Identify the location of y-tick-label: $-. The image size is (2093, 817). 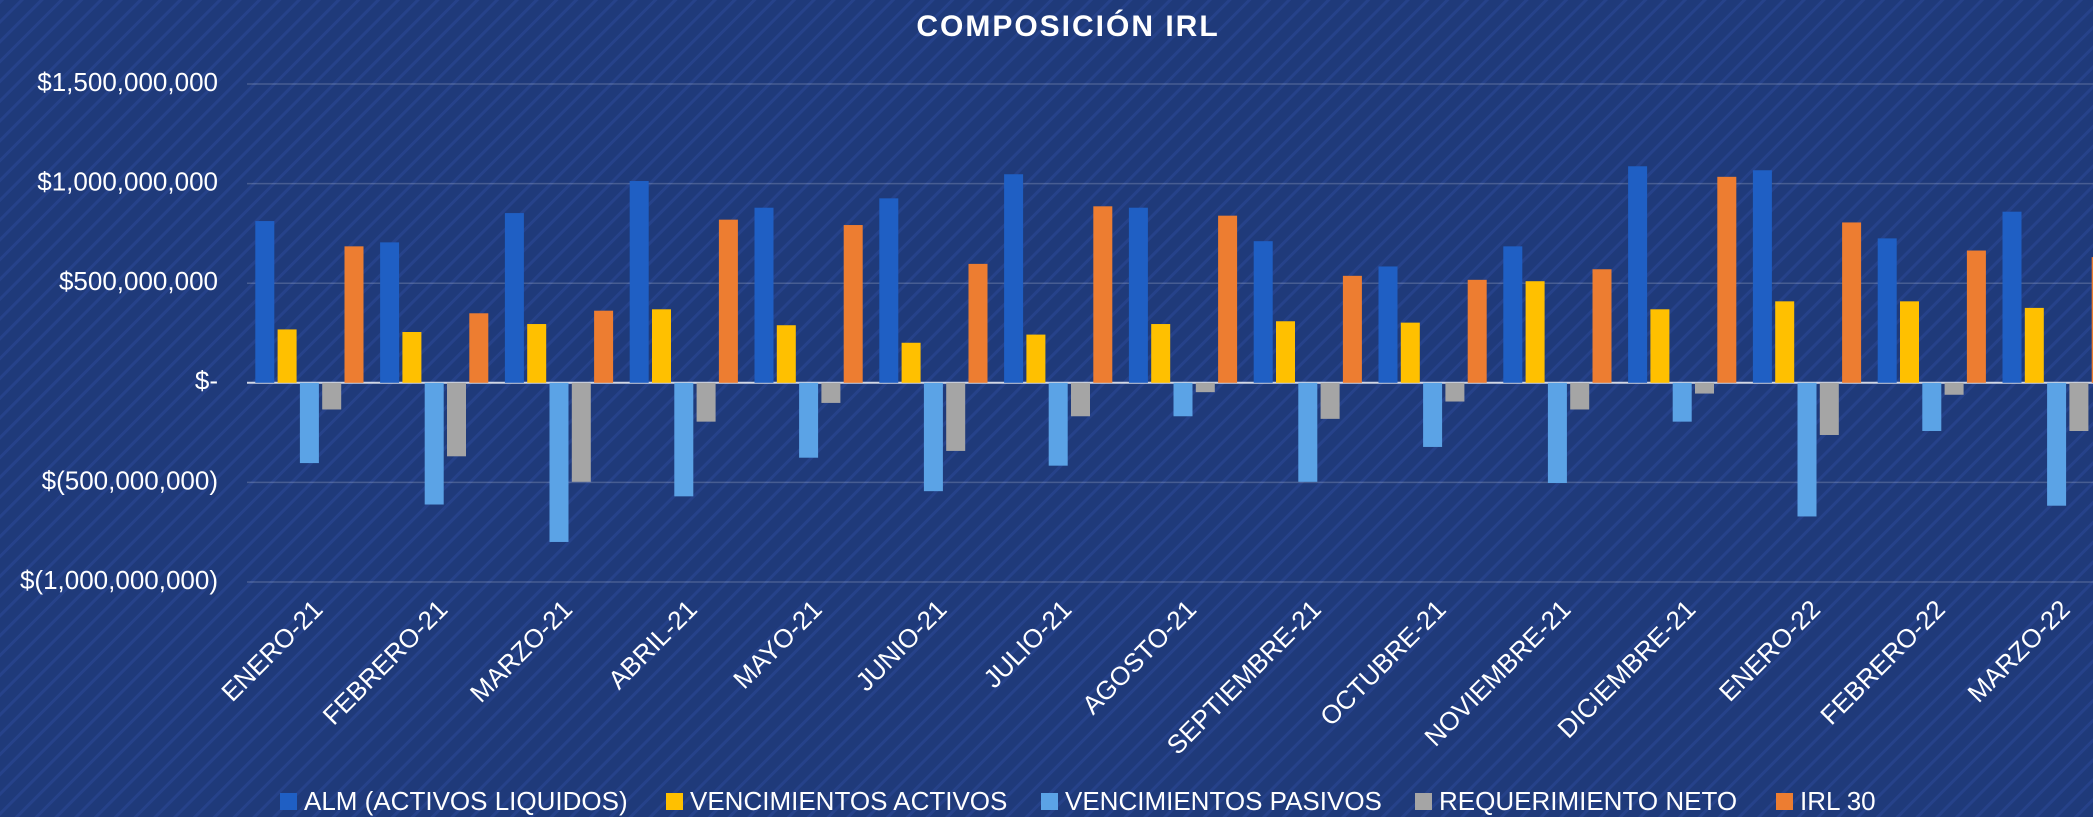
(206, 381).